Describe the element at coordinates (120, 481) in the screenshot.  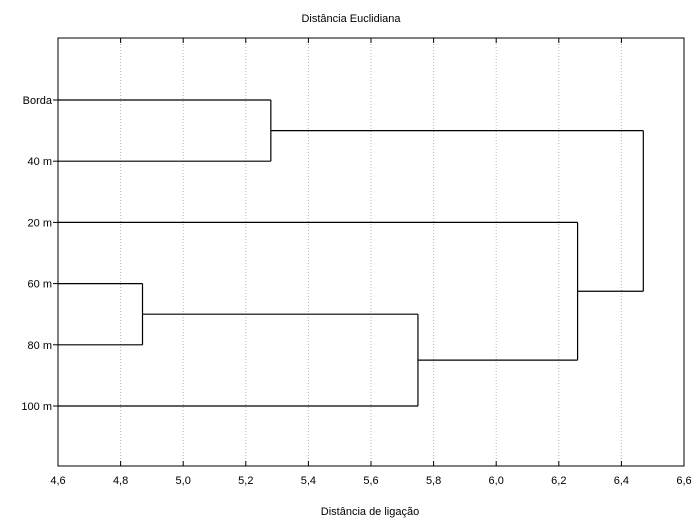
I see `x-tick-label: 4,8` at that location.